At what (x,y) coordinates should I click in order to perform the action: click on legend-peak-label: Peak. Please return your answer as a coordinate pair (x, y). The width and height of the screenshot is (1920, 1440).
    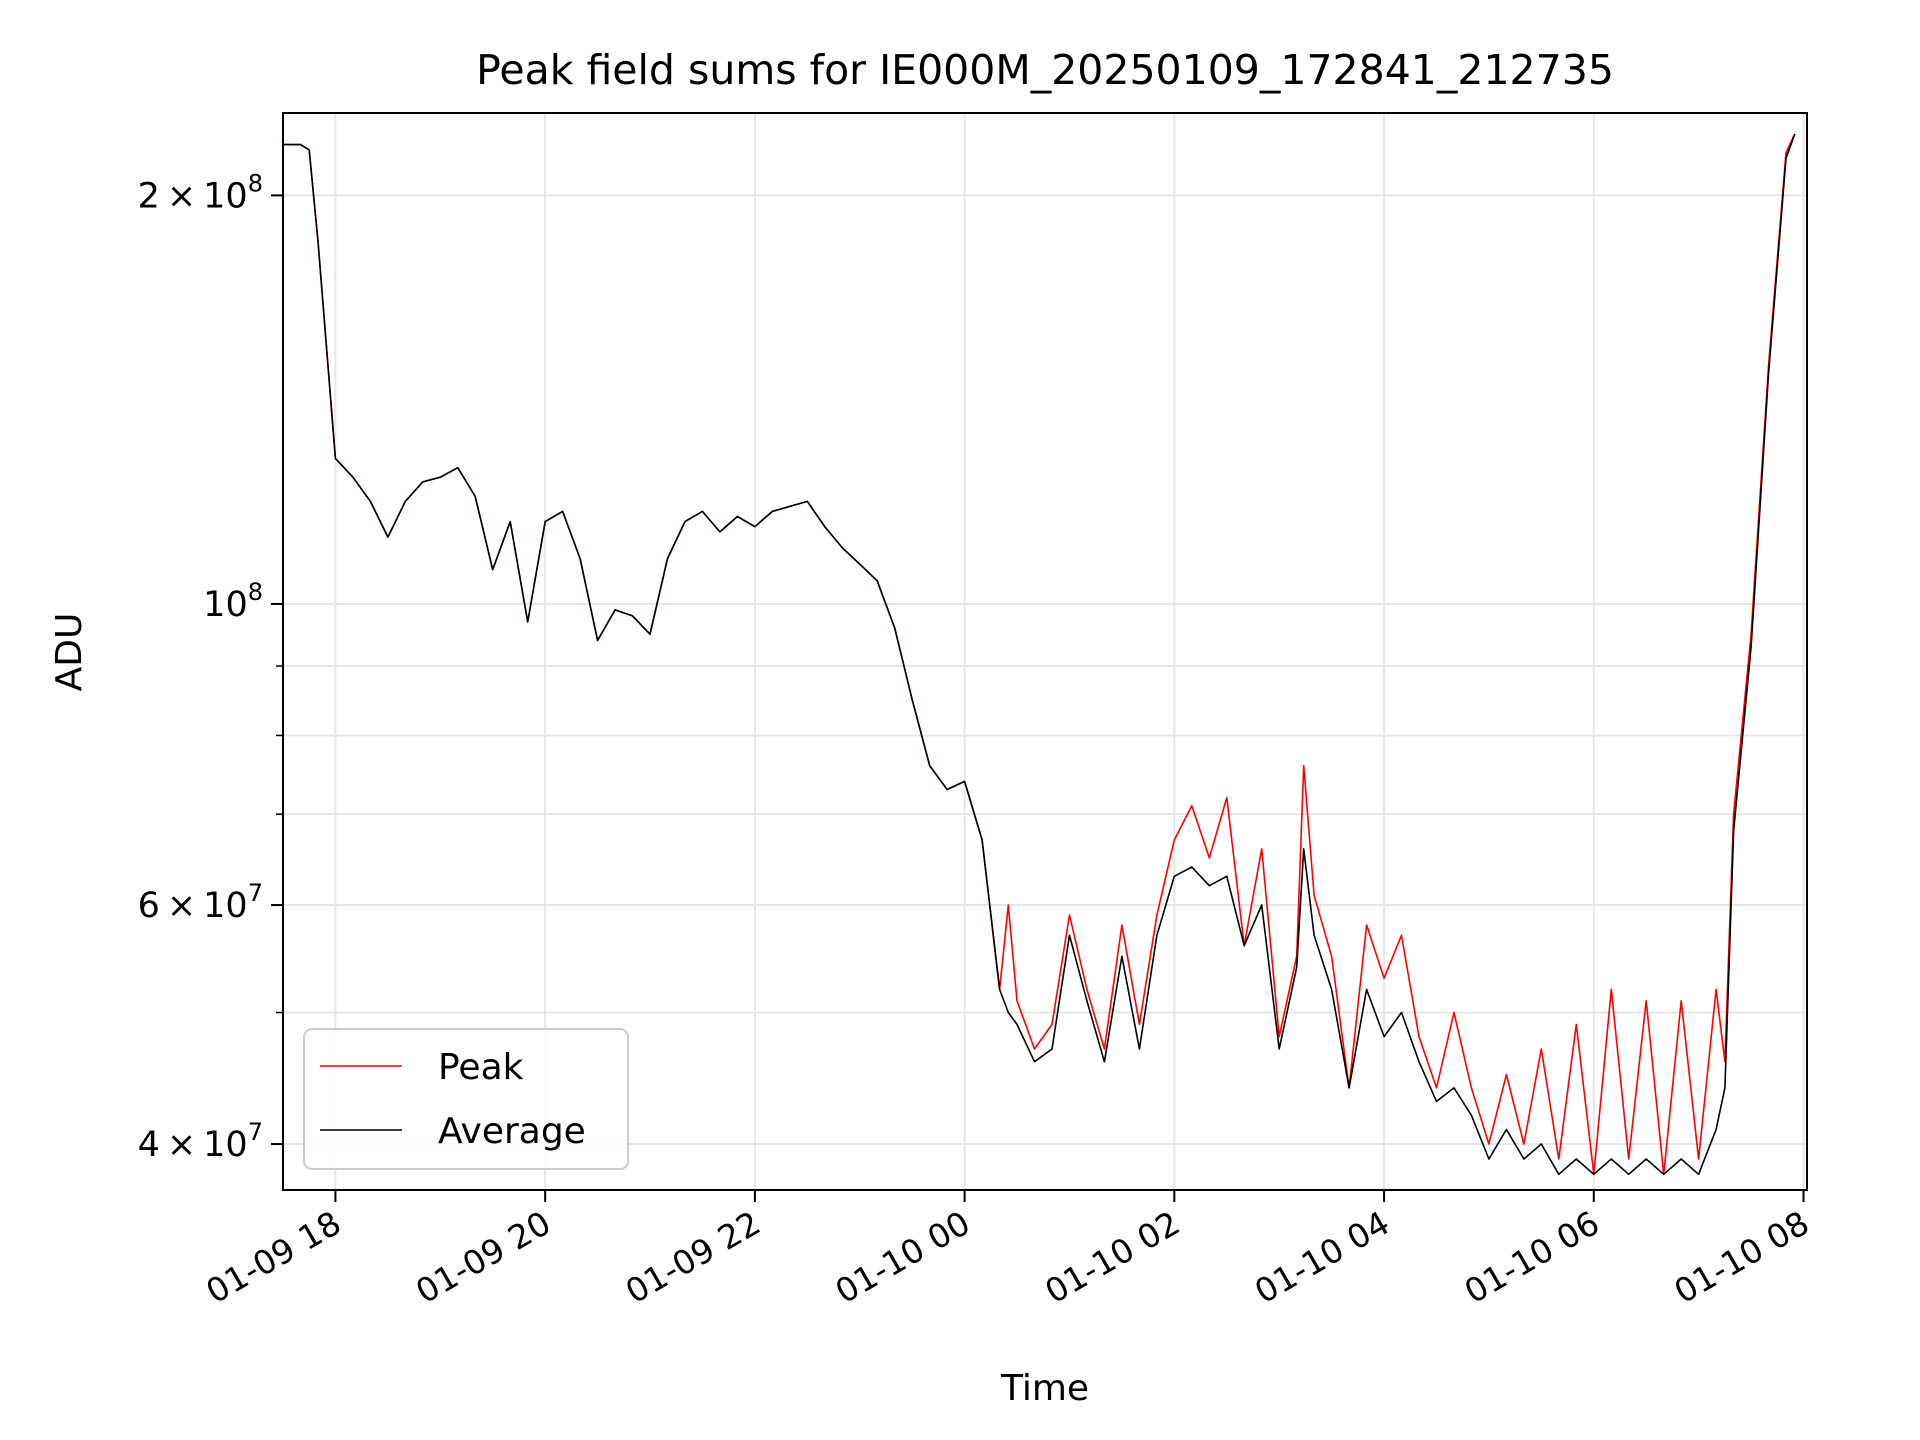
    Looking at the image, I should click on (481, 1067).